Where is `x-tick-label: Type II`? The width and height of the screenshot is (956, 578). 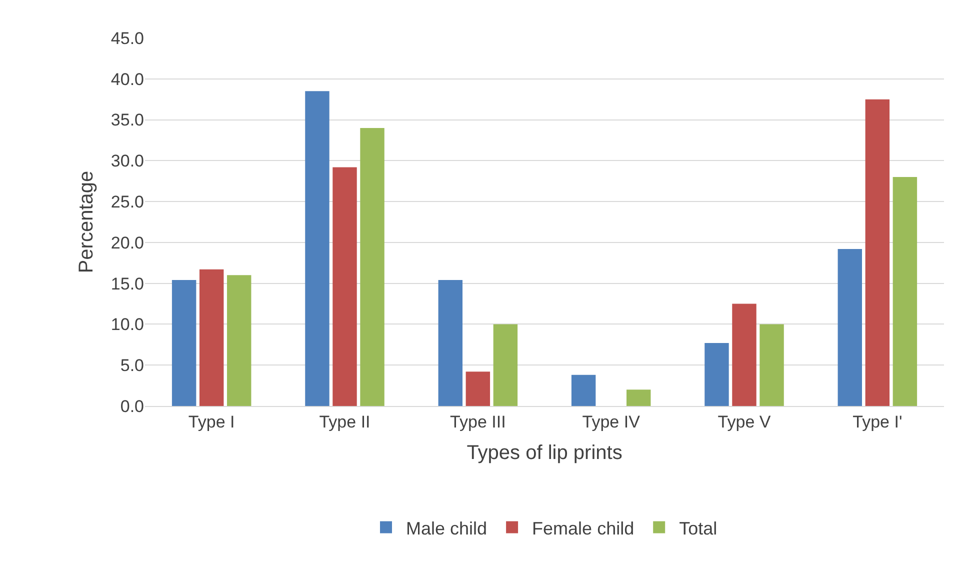 x-tick-label: Type II is located at coordinates (344, 422).